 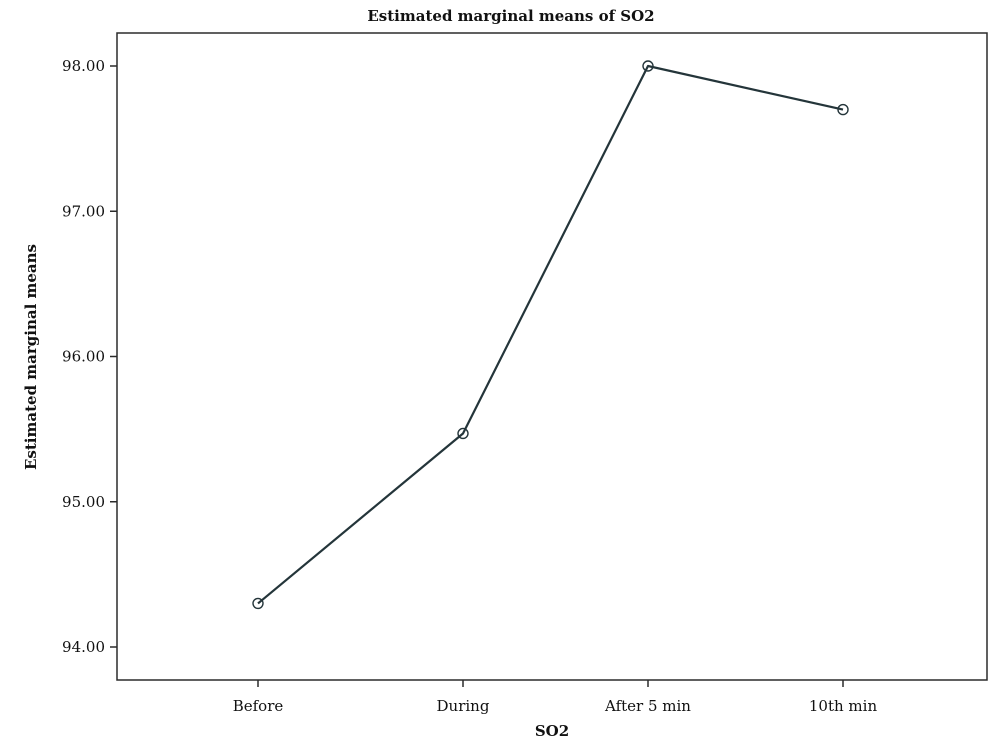 What do you see at coordinates (463, 706) in the screenshot?
I see `x-tick-label: During` at bounding box center [463, 706].